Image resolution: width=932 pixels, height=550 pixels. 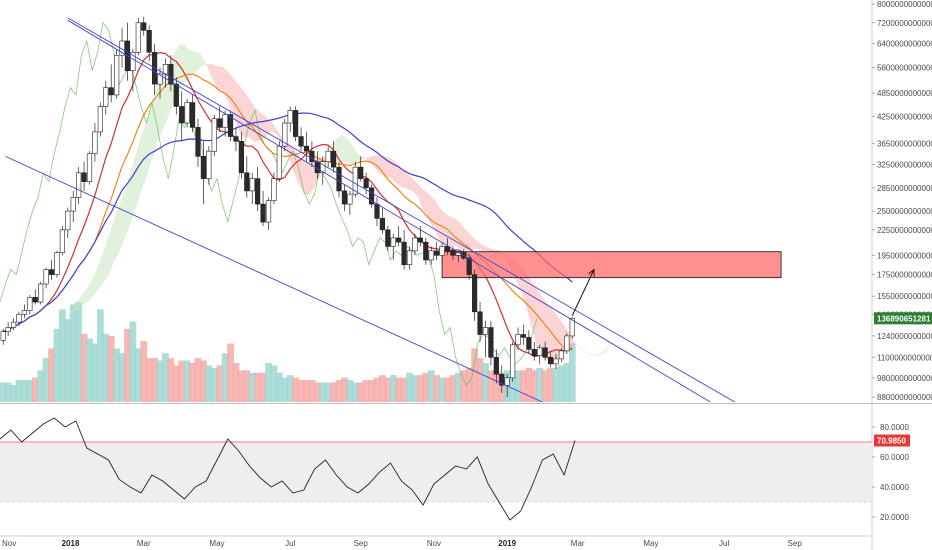 What do you see at coordinates (894, 517) in the screenshot?
I see `rsi-tick-label: 20.0000` at bounding box center [894, 517].